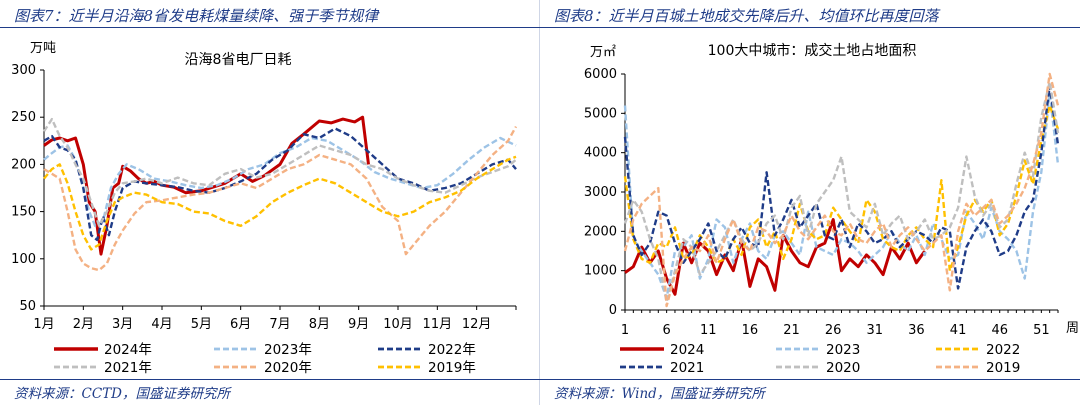 The width and height of the screenshot is (1080, 405). What do you see at coordinates (122, 324) in the screenshot?
I see `x-tick-label: 3月` at bounding box center [122, 324].